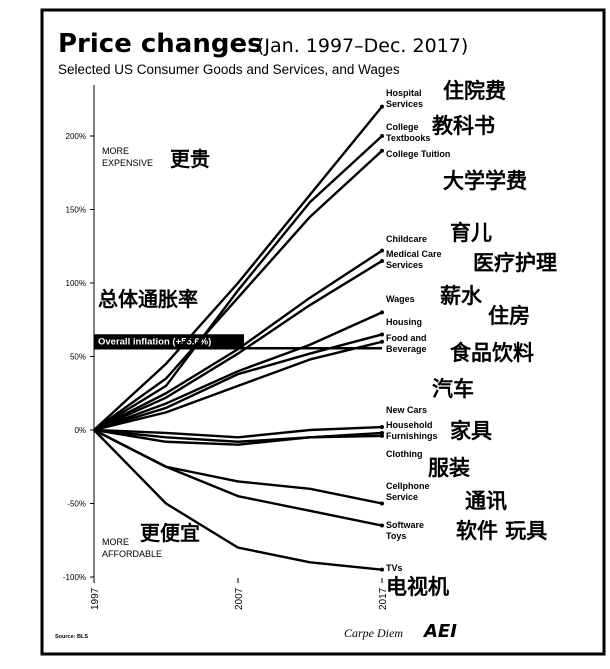 Image resolution: width=610 pixels, height=669 pixels. I want to click on more-expensive-label-2: EXPENSIVE, so click(127, 163).